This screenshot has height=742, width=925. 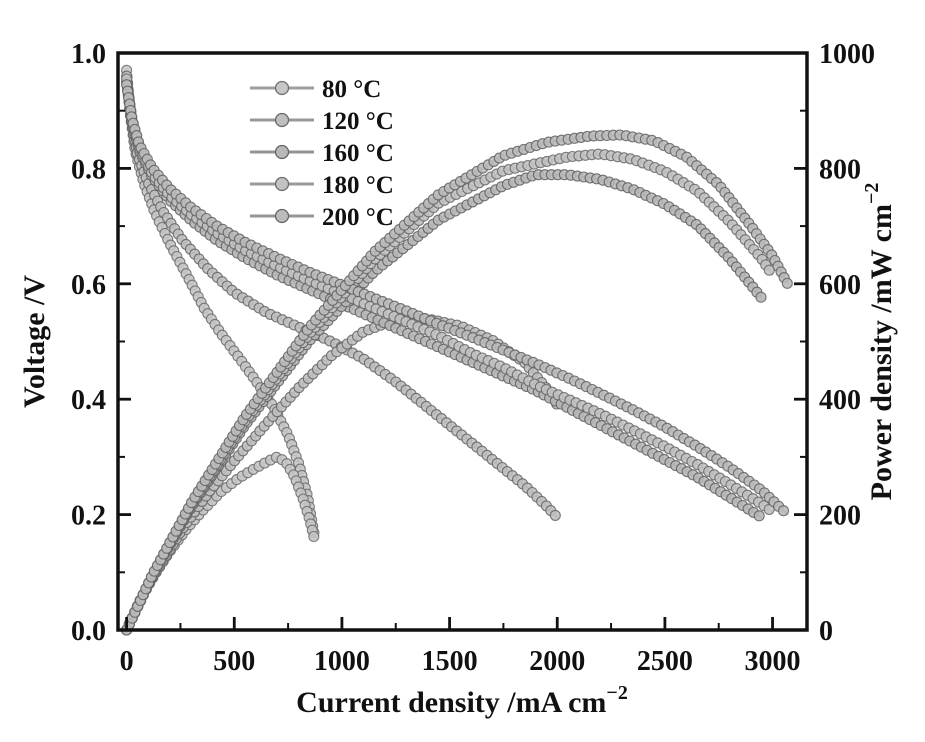 I want to click on right-y-tick-label: 600, so click(x=840, y=285).